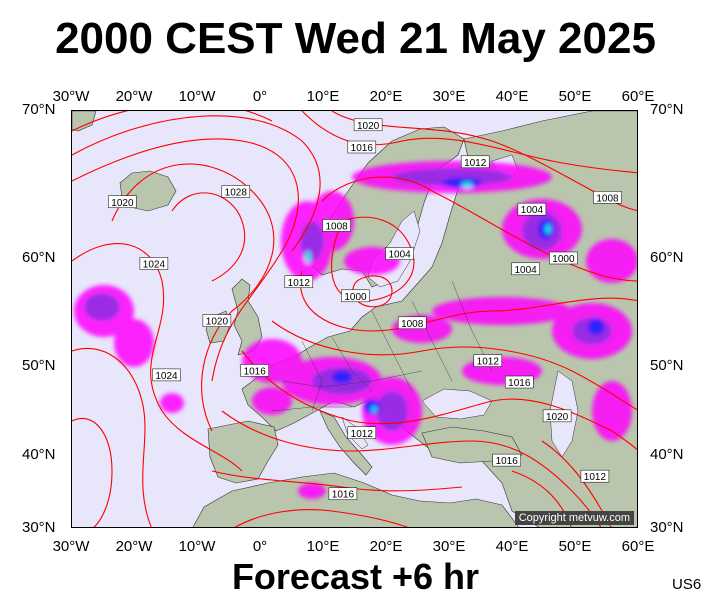 The image size is (711, 600). I want to click on italy-land, so click(346, 443).